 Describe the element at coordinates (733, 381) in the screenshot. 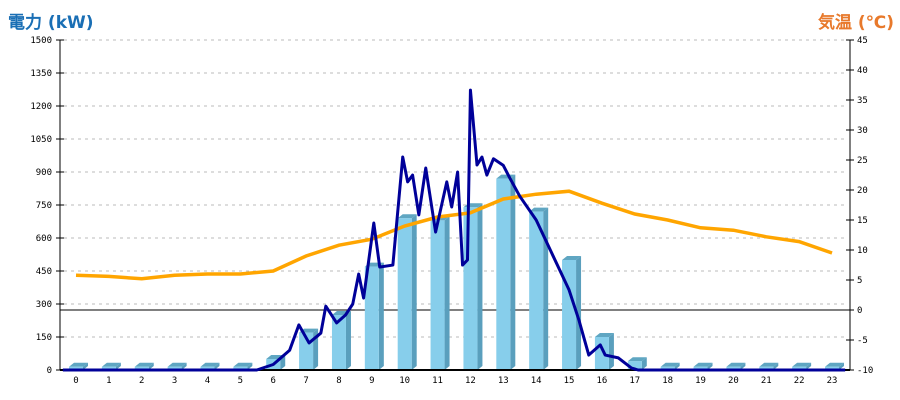

I see `x-tick-label: 20` at that location.